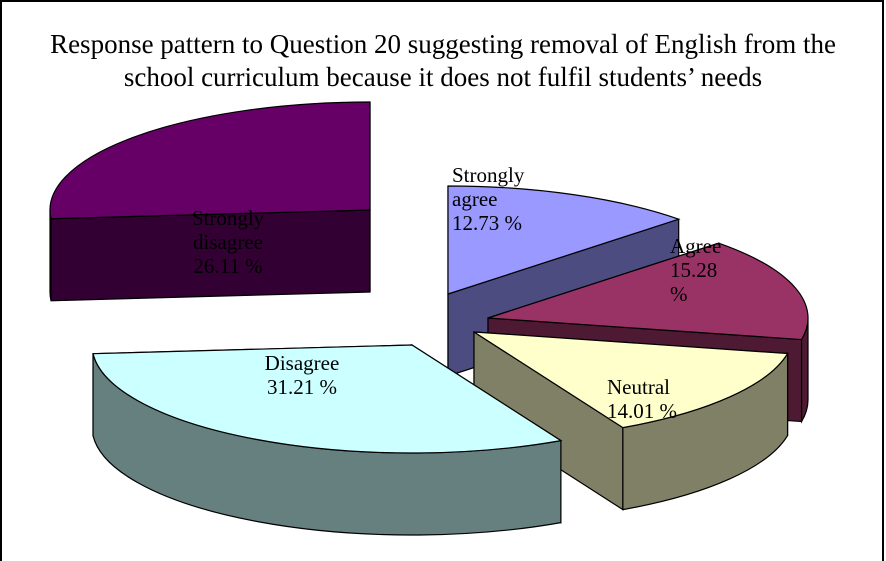 The width and height of the screenshot is (886, 561). Describe the element at coordinates (50, 255) in the screenshot. I see `slice-outer-wall` at that location.